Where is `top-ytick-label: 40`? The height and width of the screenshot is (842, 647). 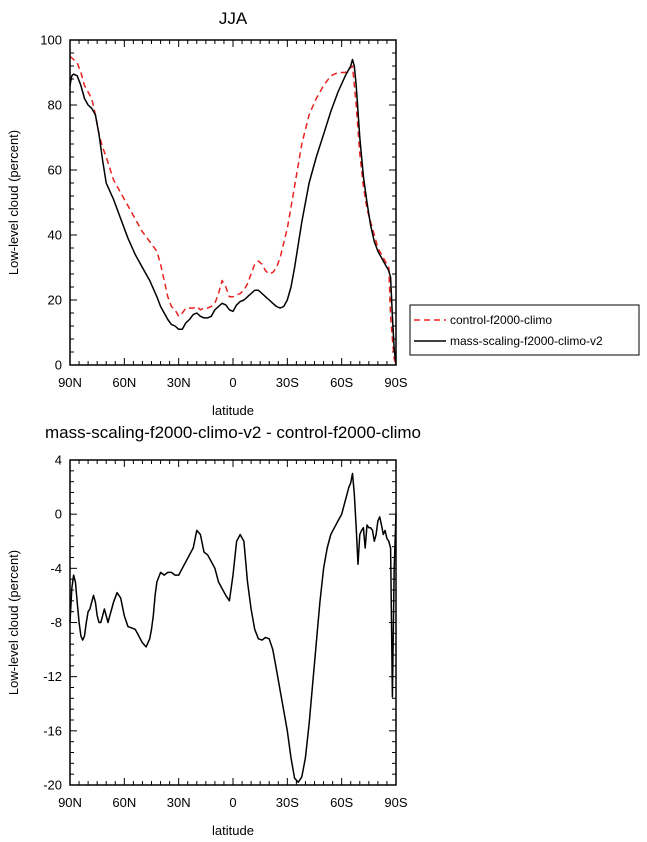 top-ytick-label: 40 is located at coordinates (55, 235).